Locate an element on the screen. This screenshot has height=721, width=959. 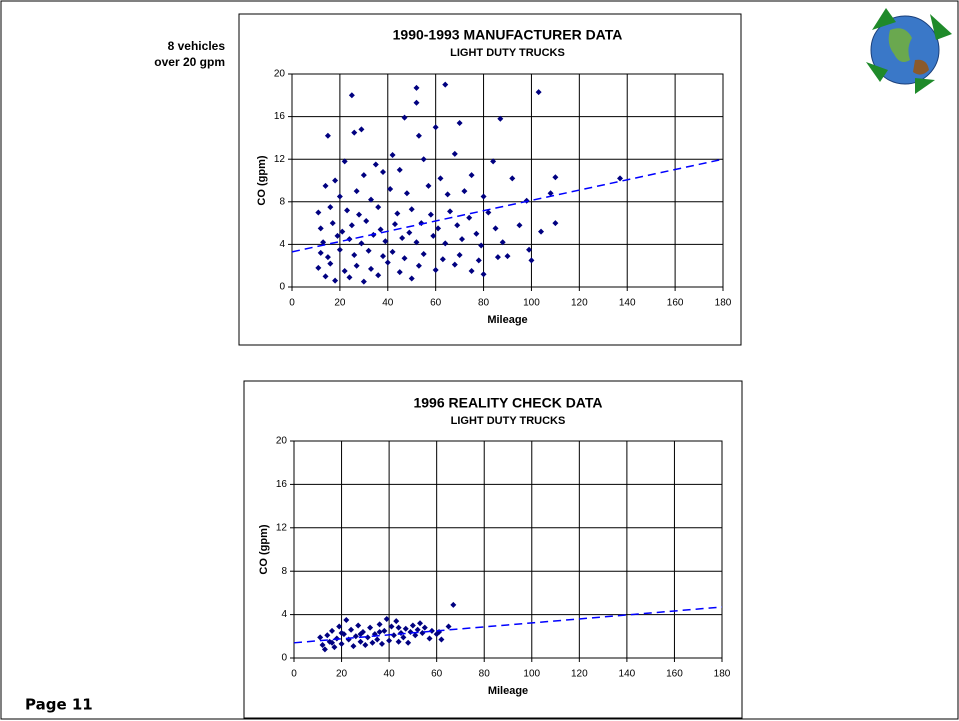
x-tick-label: 140 is located at coordinates (627, 674).